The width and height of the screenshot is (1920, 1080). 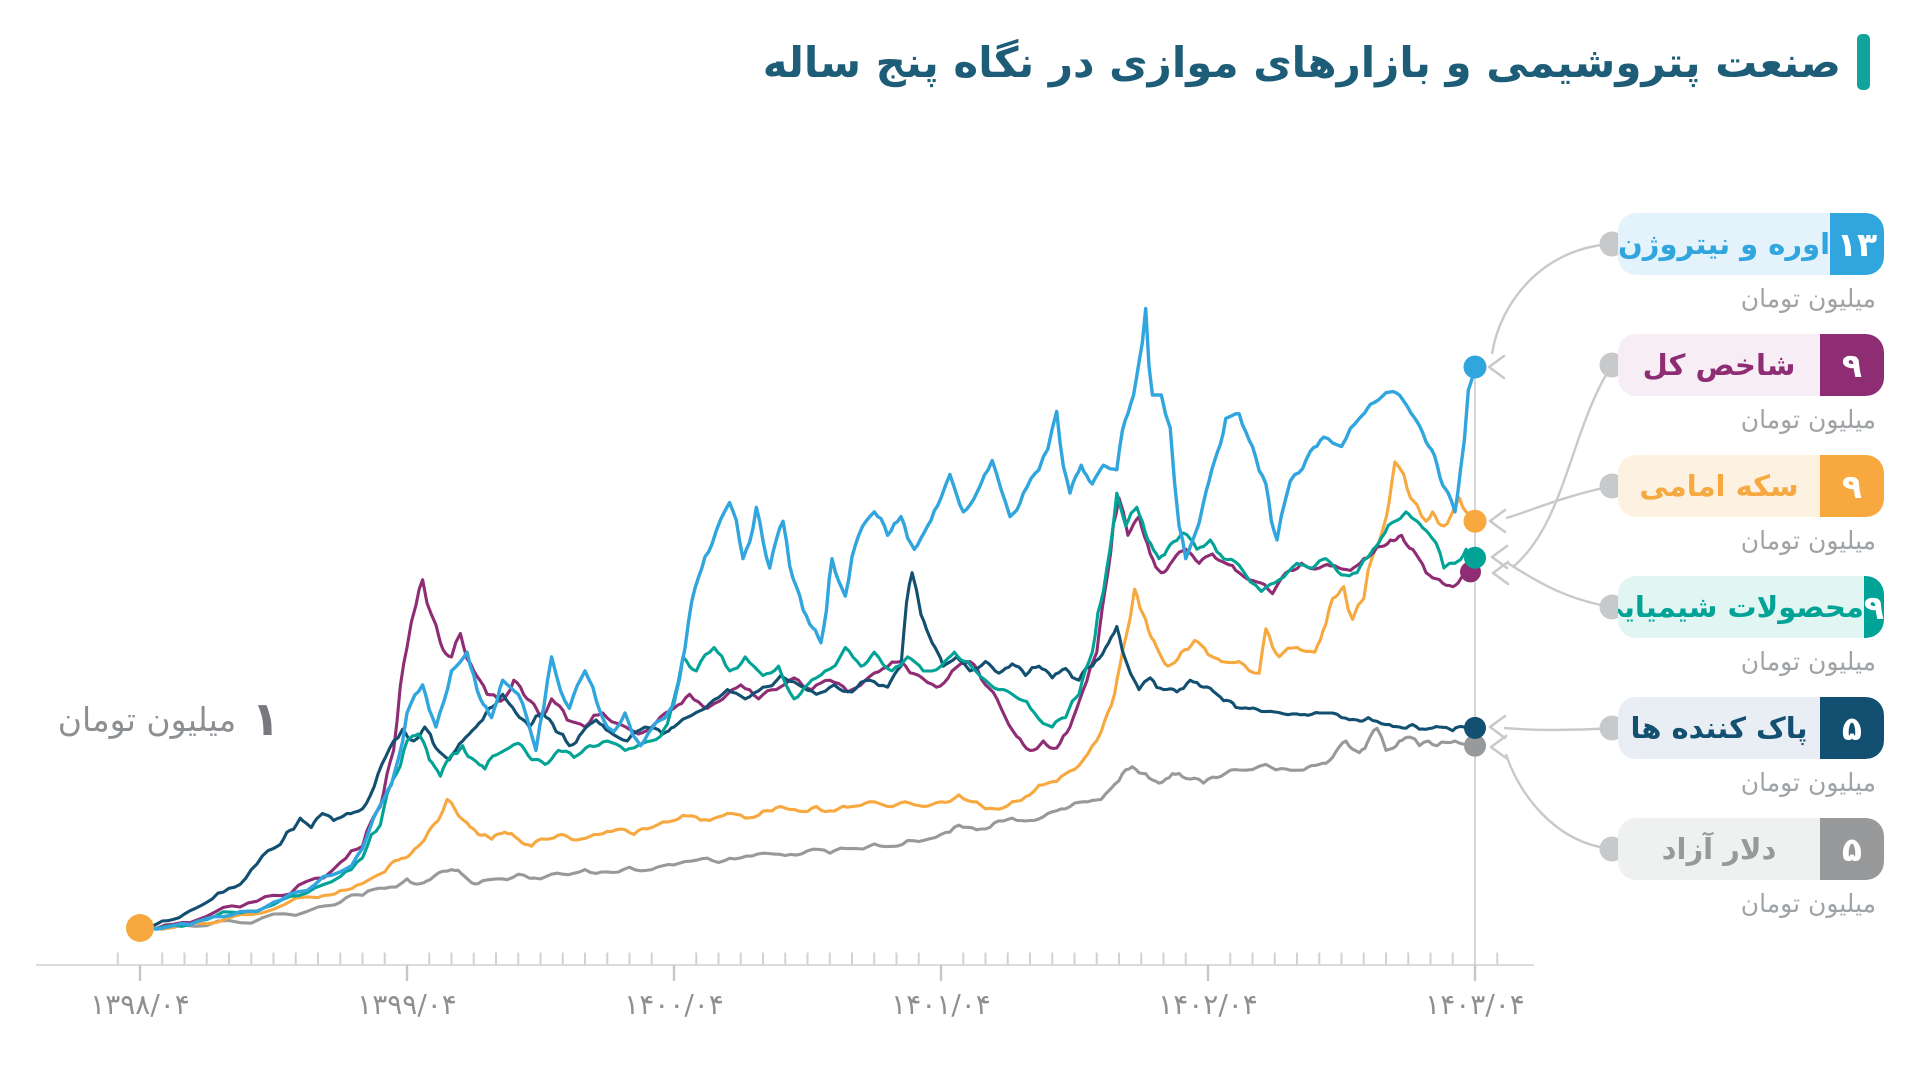 I want to click on x-tick-label: ۱۳۹۸/۰۴, so click(x=140, y=1004).